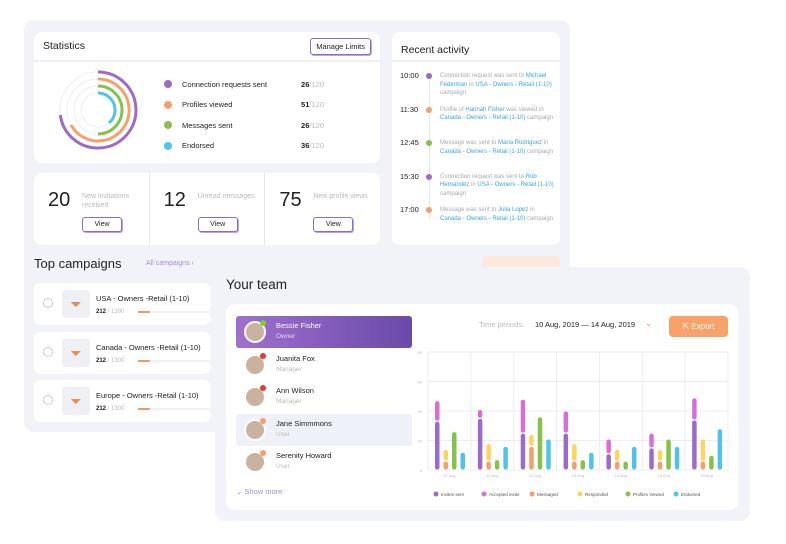 The image size is (786, 544). Describe the element at coordinates (304, 455) in the screenshot. I see `member-name: Serenity Howard` at that location.